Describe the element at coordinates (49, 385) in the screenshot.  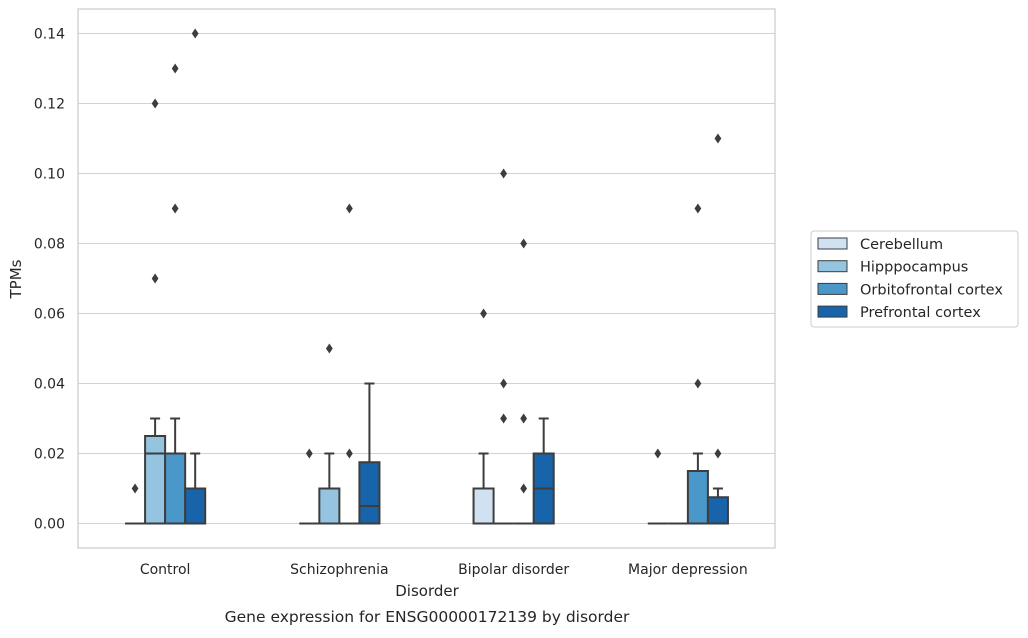
I see `y-tick-label: 0.04` at that location.